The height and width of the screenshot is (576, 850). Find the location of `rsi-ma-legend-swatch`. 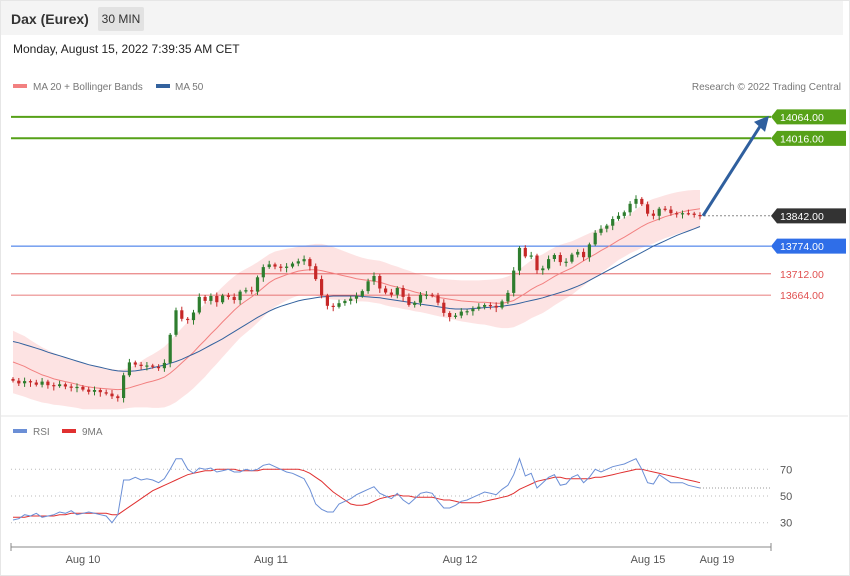

rsi-ma-legend-swatch is located at coordinates (69, 431).